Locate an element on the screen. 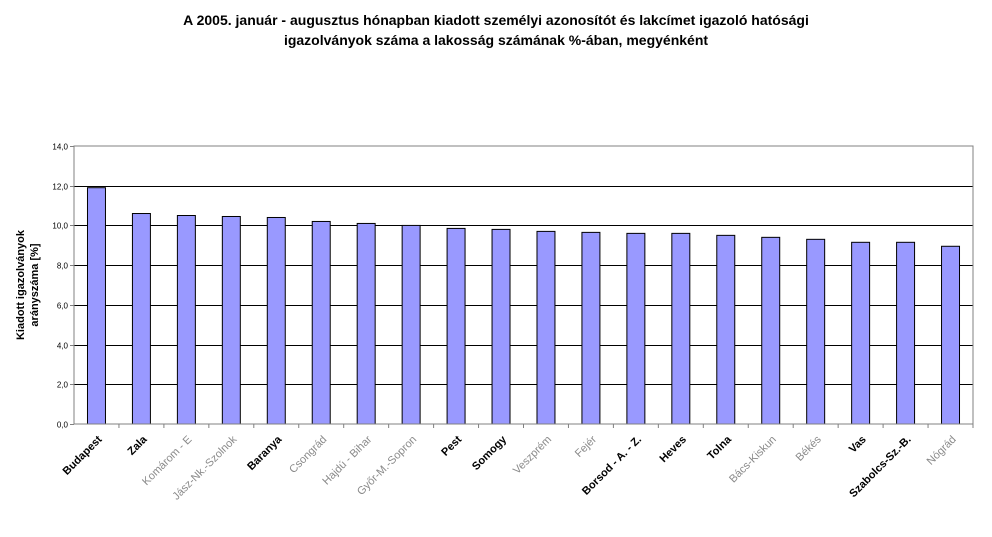 The height and width of the screenshot is (537, 992). y-axis-label-line1: Kiadott igazolványok is located at coordinates (21, 284).